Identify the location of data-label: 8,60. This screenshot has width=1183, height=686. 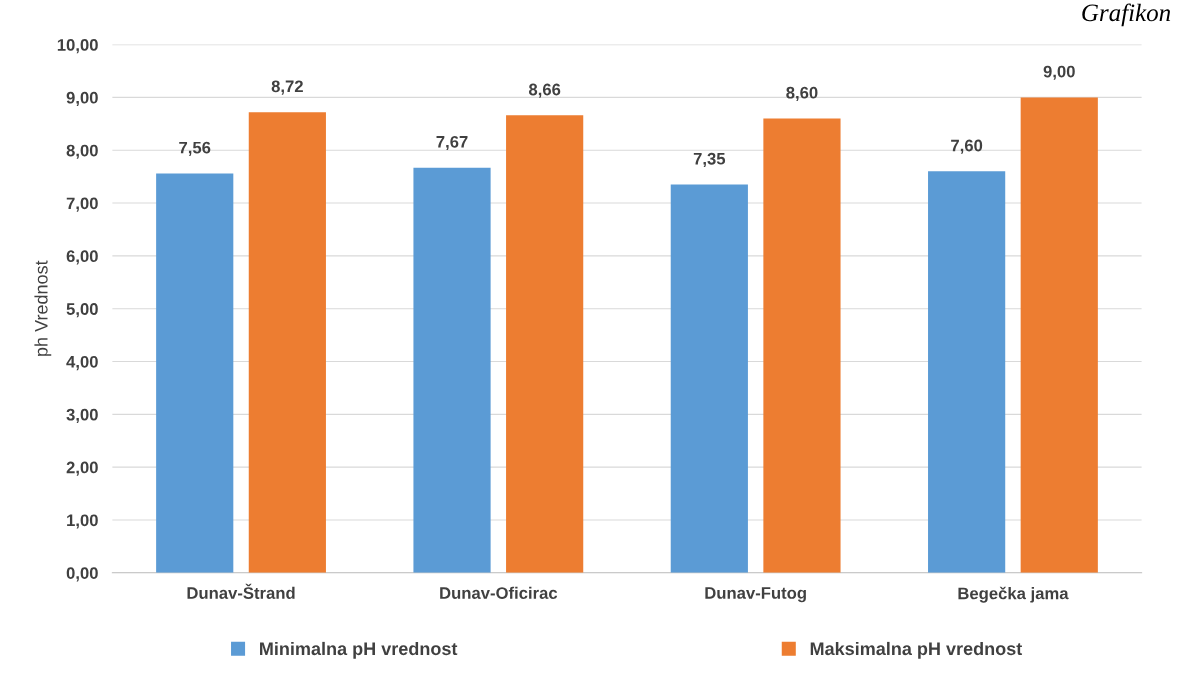
(802, 93).